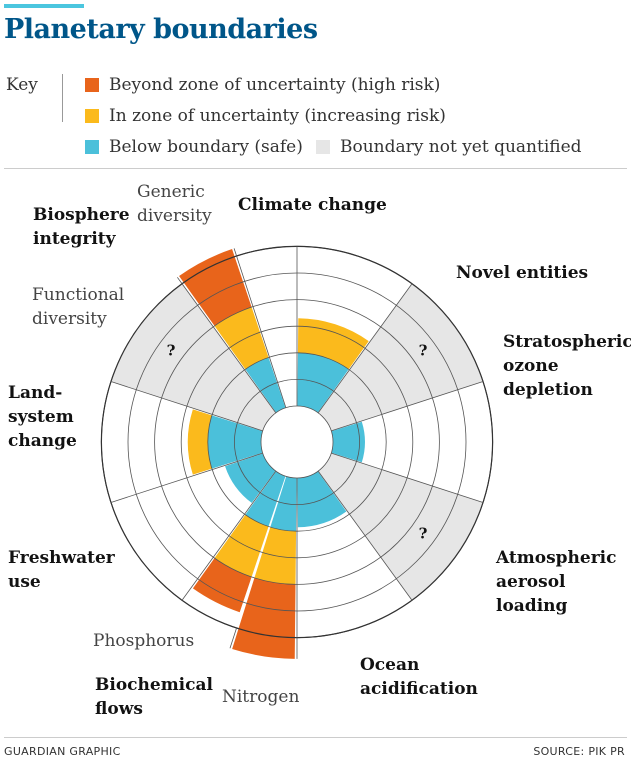  Describe the element at coordinates (315, 168) in the screenshot. I see `divider-top` at that location.